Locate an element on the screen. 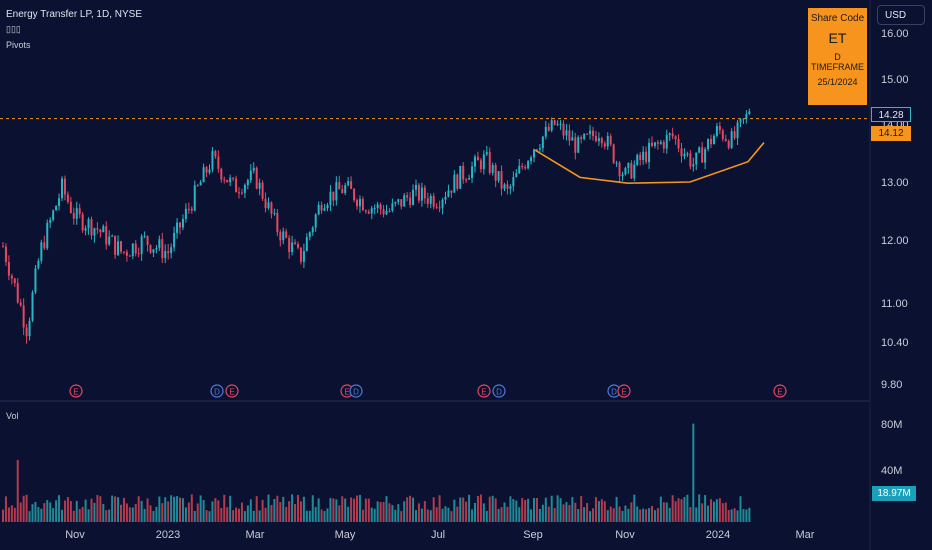 This screenshot has height=550, width=932. dividend-marker-label: D is located at coordinates (356, 392).